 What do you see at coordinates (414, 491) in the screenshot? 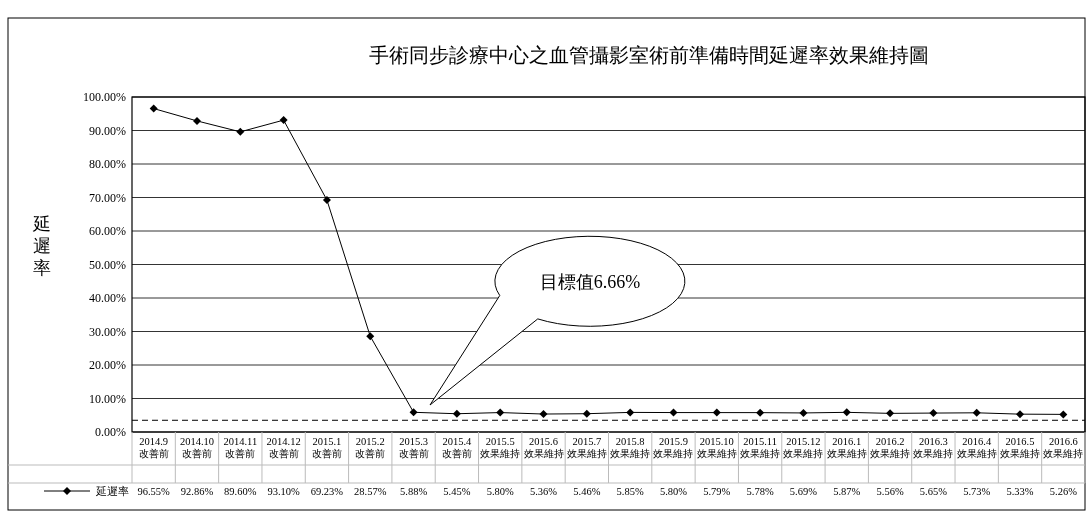
I see `data-label: 5.88%` at bounding box center [414, 491].